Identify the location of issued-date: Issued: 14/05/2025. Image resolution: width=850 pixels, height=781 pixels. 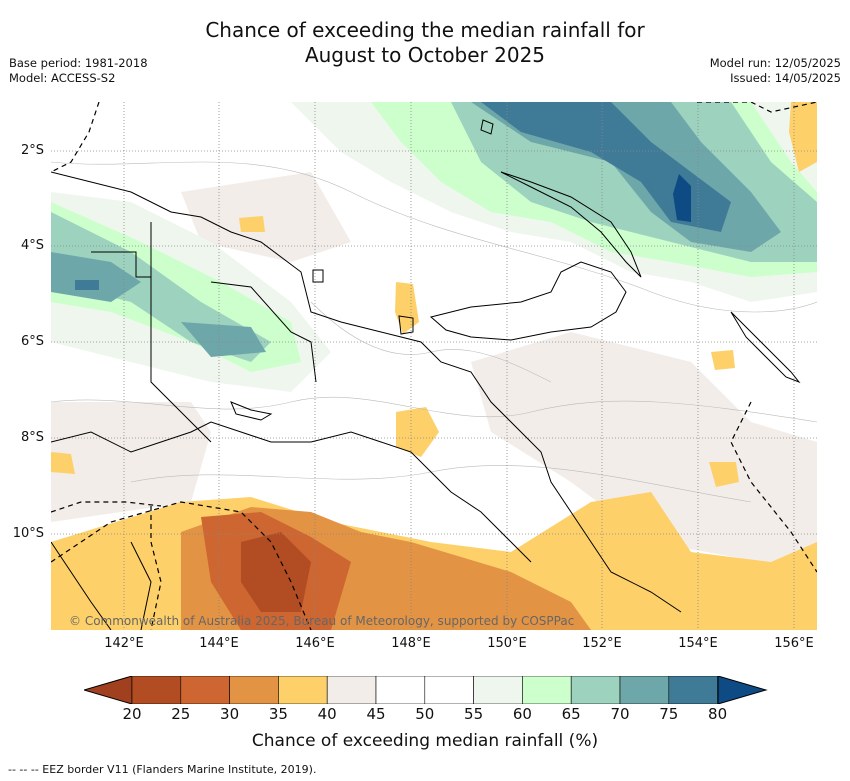
(785, 78).